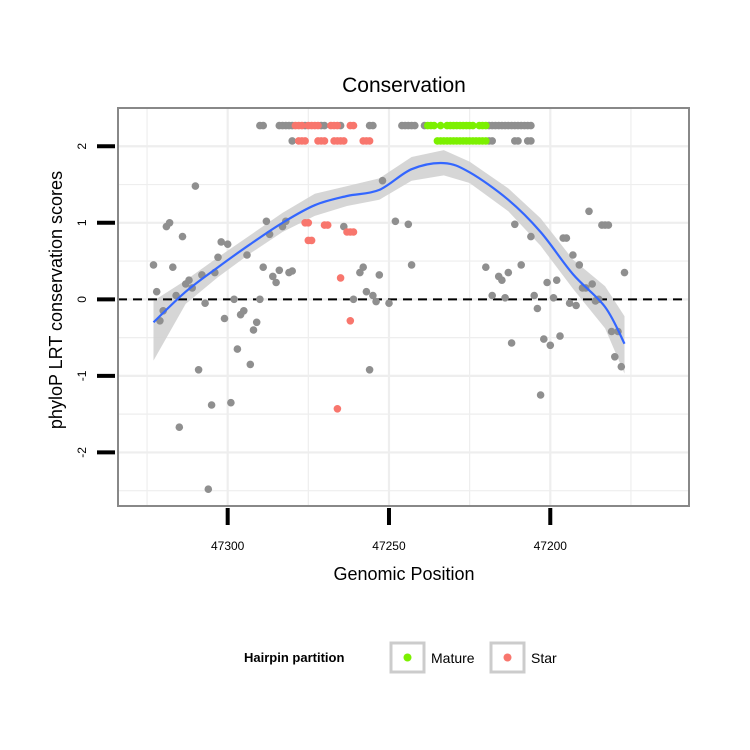  I want to click on y-axis-title: phyloP LRT conservation scores, so click(56, 300).